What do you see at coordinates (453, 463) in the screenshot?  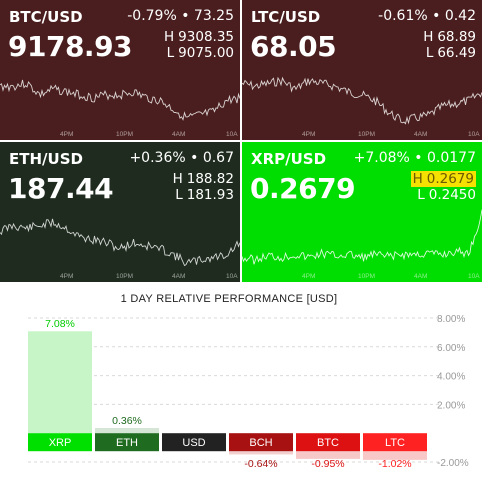 I see `y-tick-label: -2.00%` at bounding box center [453, 463].